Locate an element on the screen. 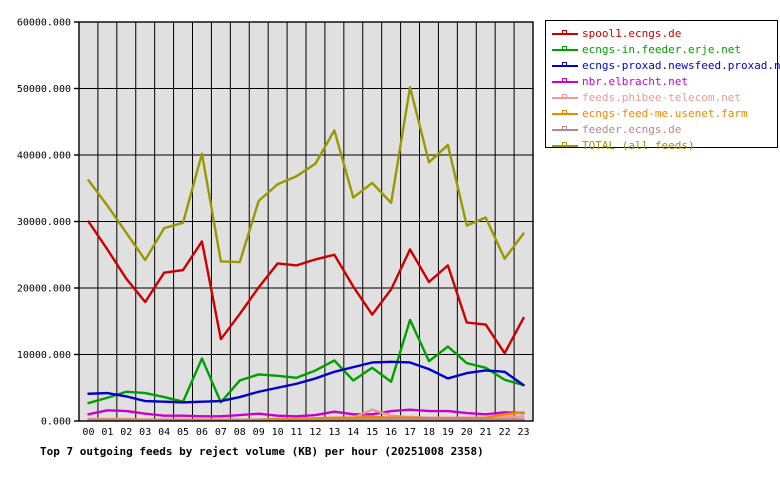 The width and height of the screenshot is (780, 480). legend-item-label: nbr.elbracht.net is located at coordinates (635, 81).